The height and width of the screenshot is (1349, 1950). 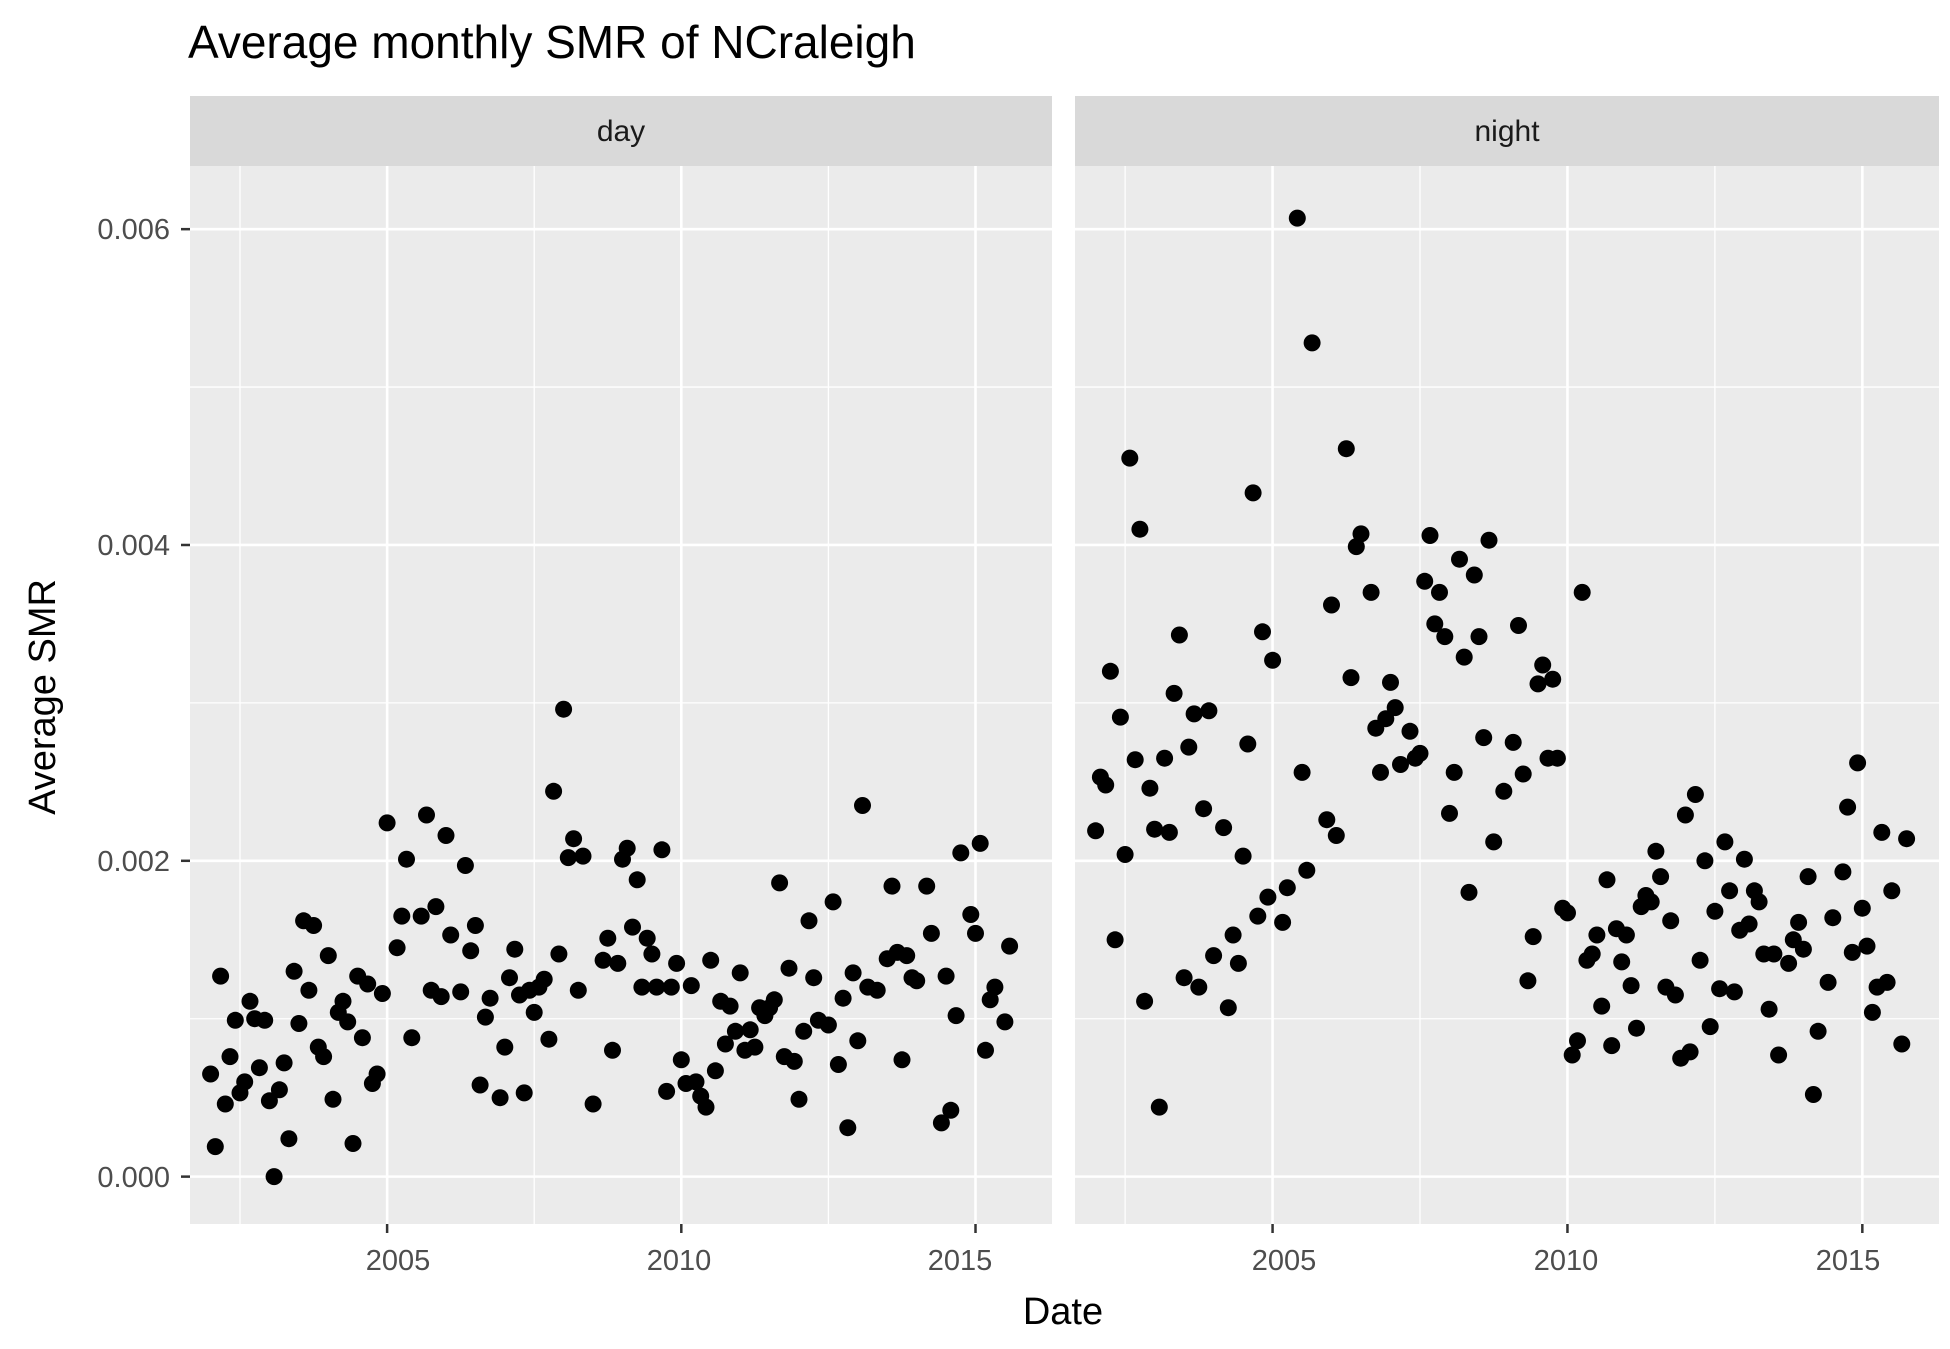 I want to click on x-tick-label-night-2015: 2015, so click(x=1848, y=1261).